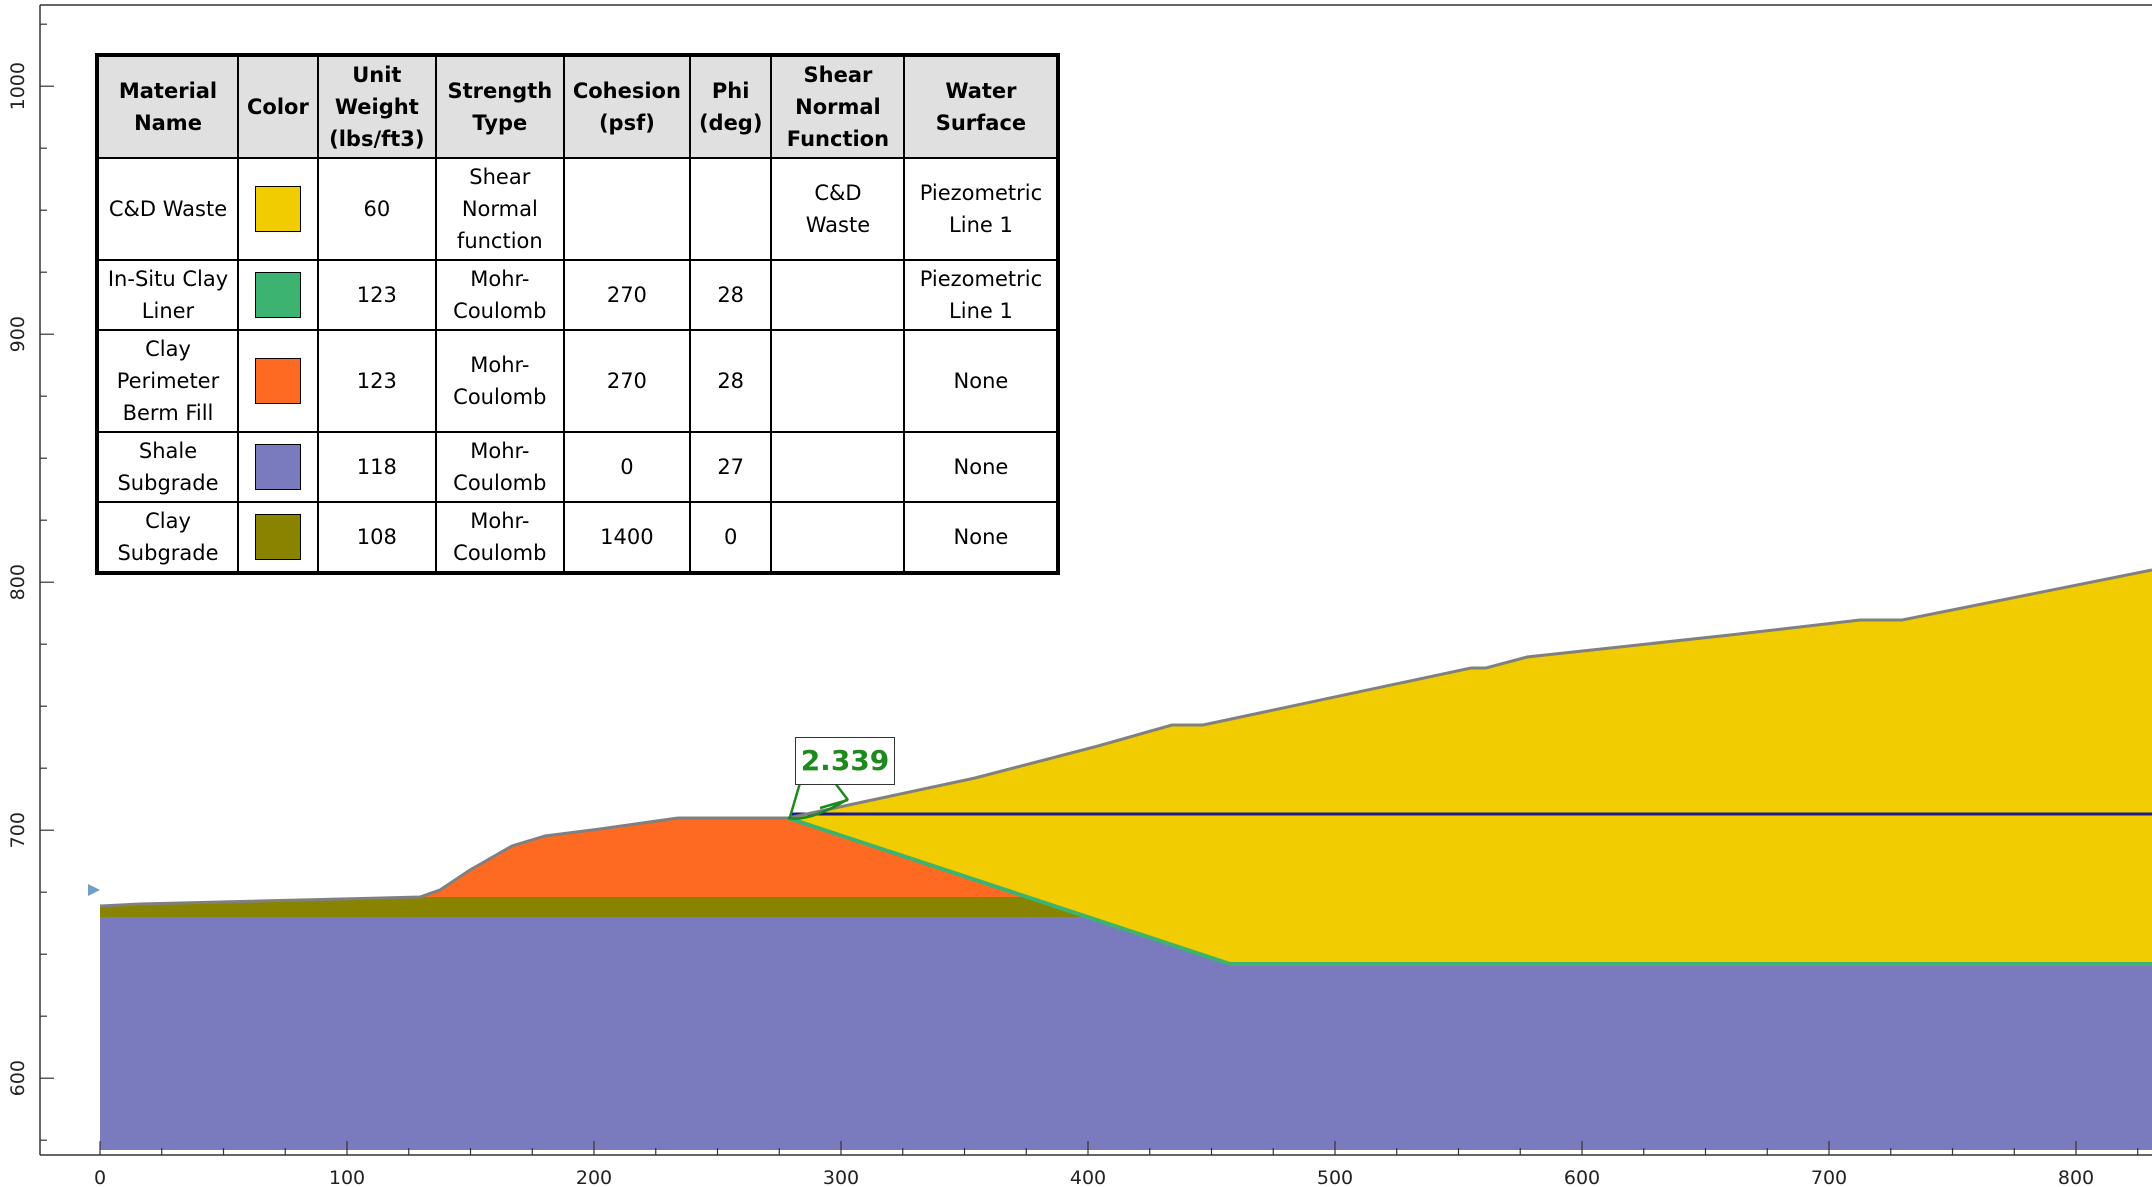 The image size is (2152, 1187). What do you see at coordinates (1335, 1177) in the screenshot?
I see `x-tick-label: 500` at bounding box center [1335, 1177].